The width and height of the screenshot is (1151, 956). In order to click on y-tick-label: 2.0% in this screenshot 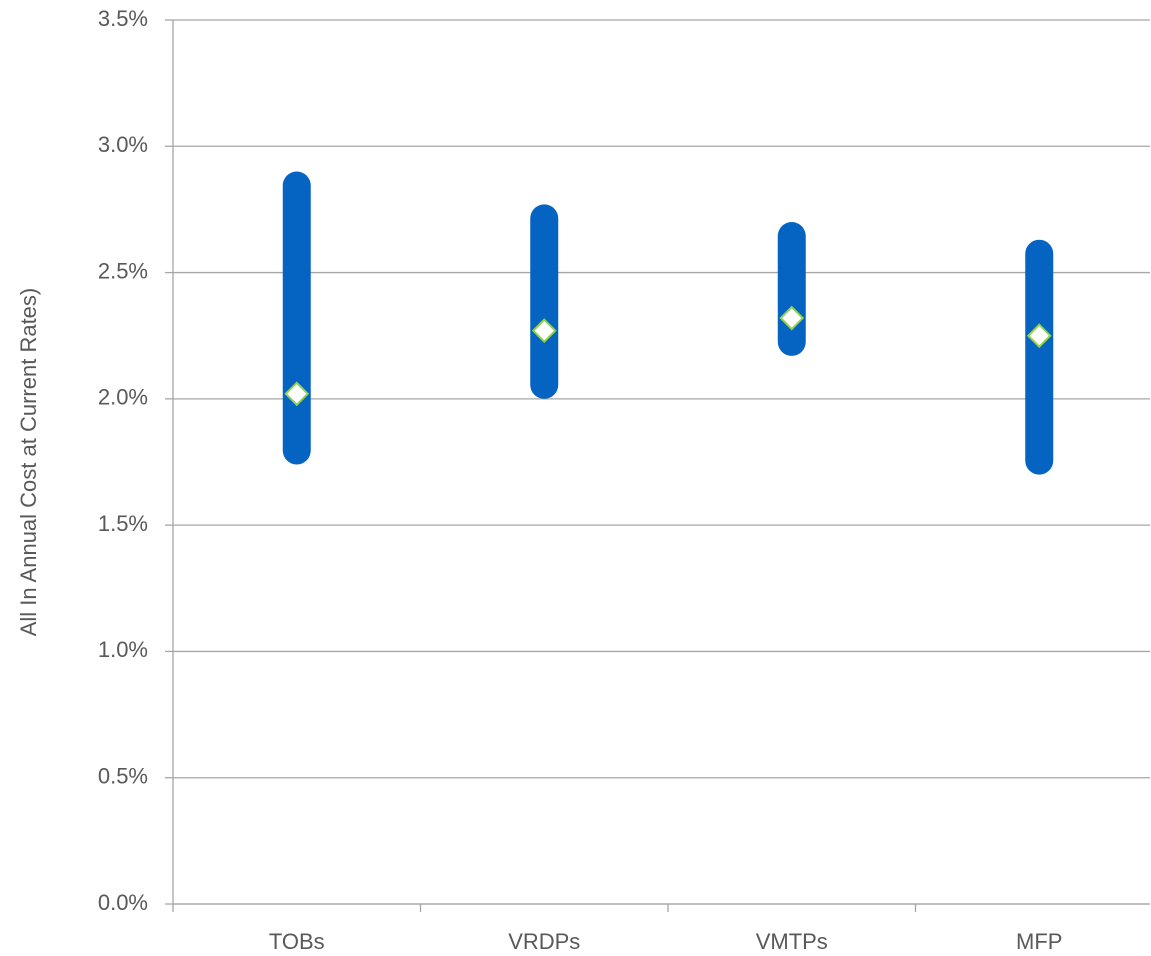, I will do `click(123, 397)`.